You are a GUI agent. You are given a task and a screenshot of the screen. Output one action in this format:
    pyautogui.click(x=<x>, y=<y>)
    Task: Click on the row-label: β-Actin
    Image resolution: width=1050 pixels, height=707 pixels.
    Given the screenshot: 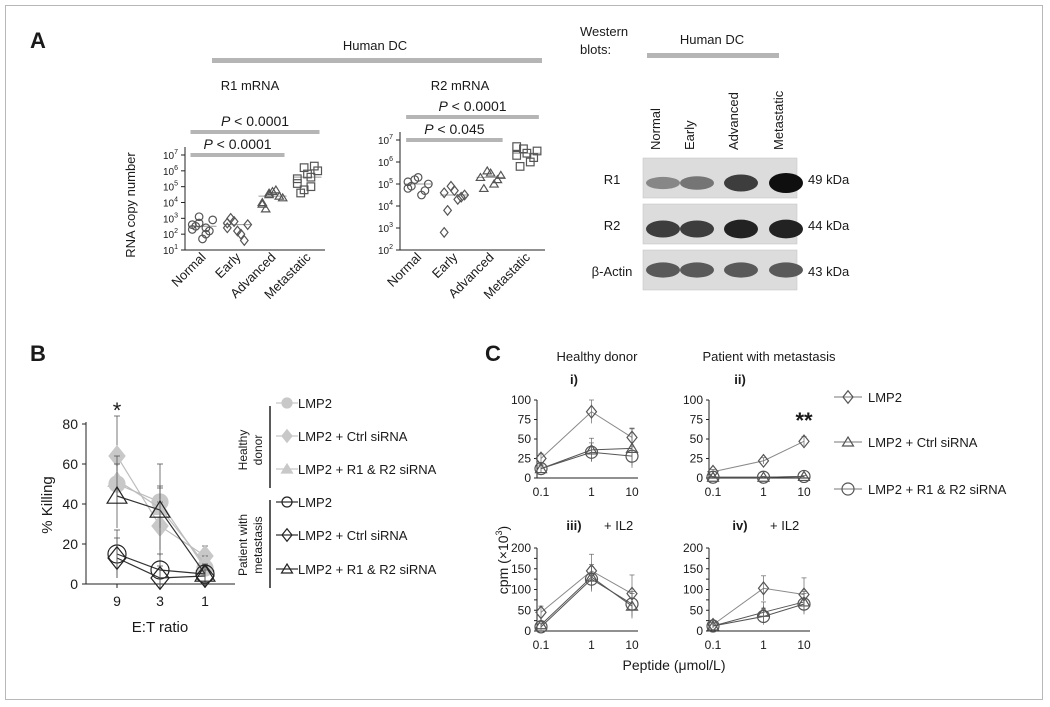 What is the action you would take?
    pyautogui.click(x=612, y=271)
    